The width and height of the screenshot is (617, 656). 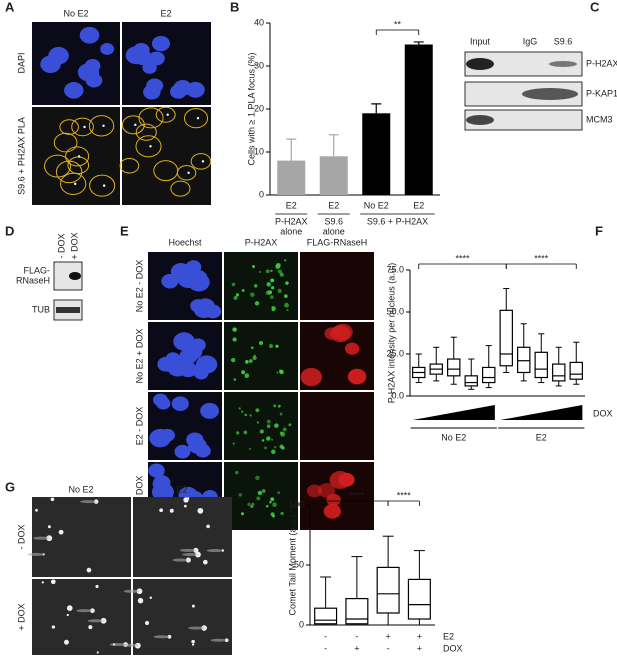 I want to click on group-label: No E2, so click(x=453, y=437).